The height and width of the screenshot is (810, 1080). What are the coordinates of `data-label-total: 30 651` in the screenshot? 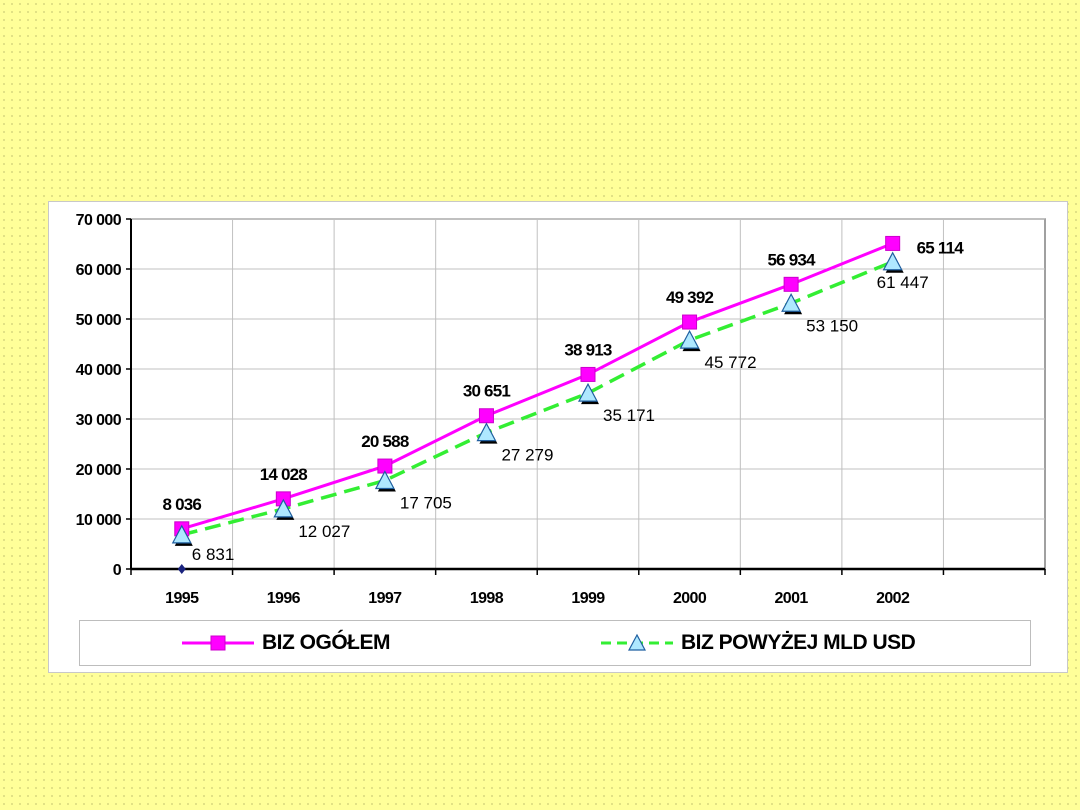 It's located at (487, 391).